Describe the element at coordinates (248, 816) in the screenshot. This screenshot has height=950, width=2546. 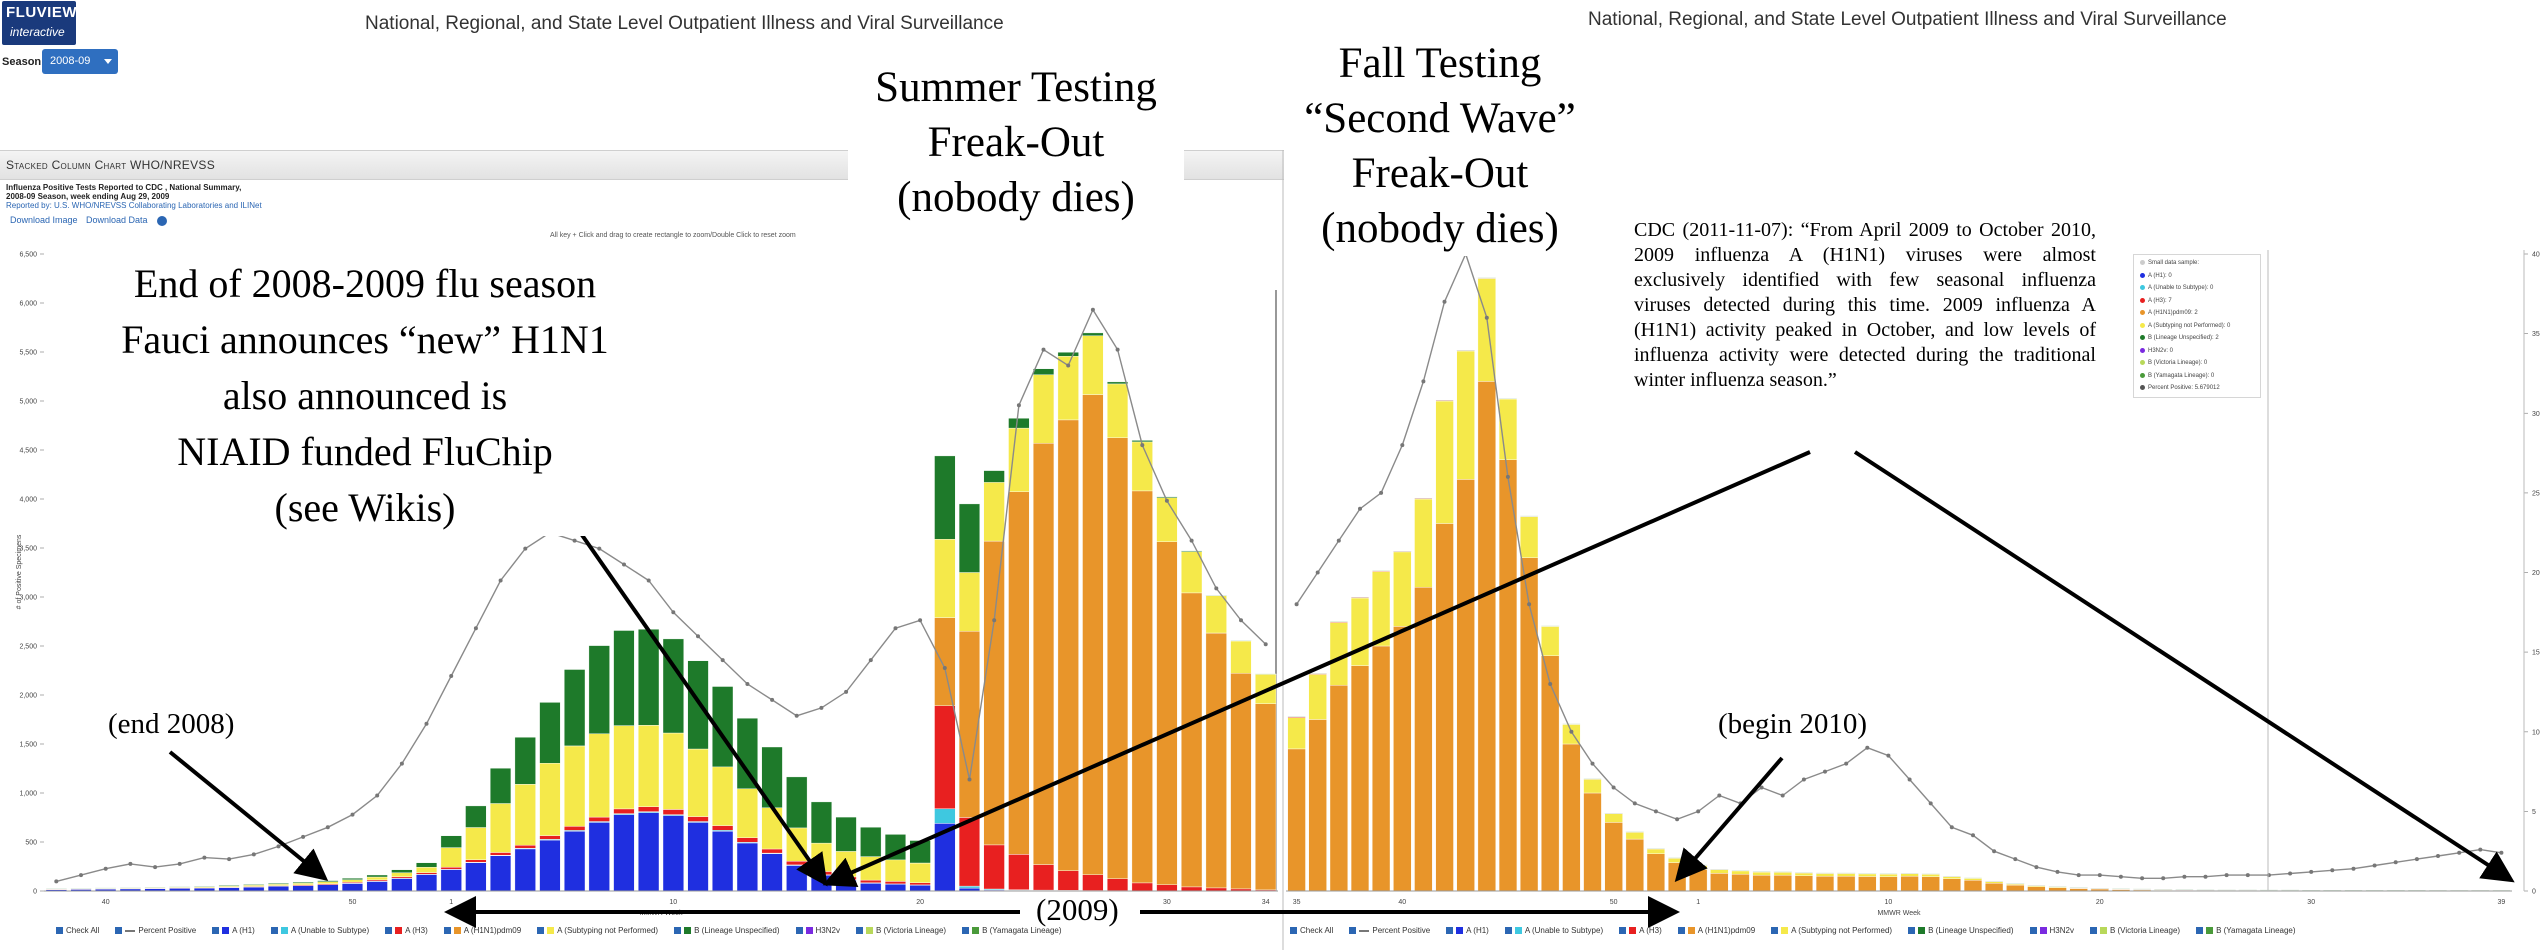
I see `annotation-arrow` at that location.